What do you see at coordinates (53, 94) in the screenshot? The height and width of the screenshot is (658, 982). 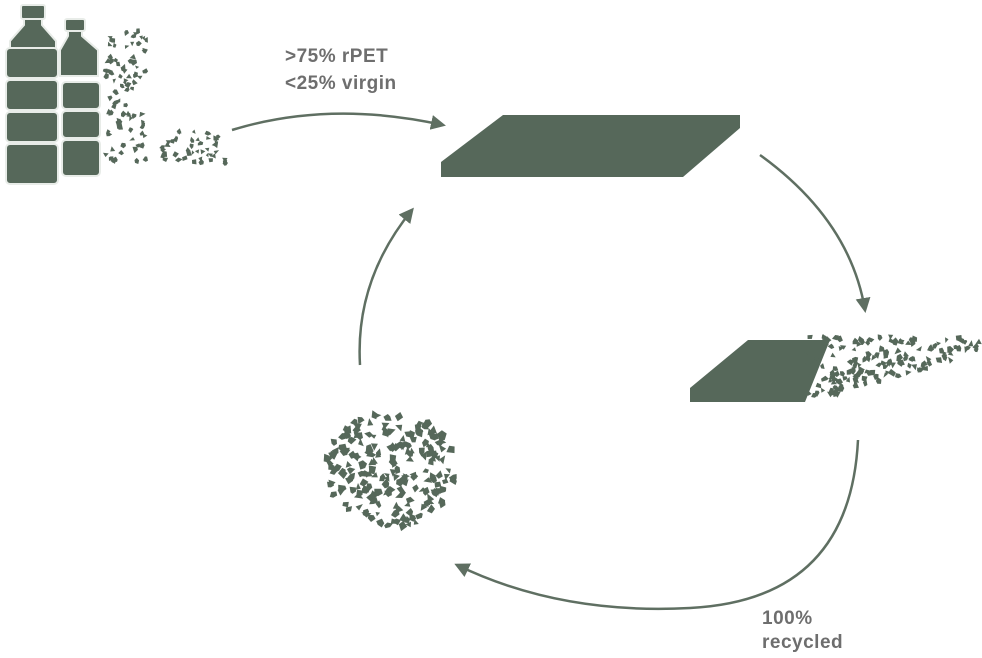 I see `bottles` at bounding box center [53, 94].